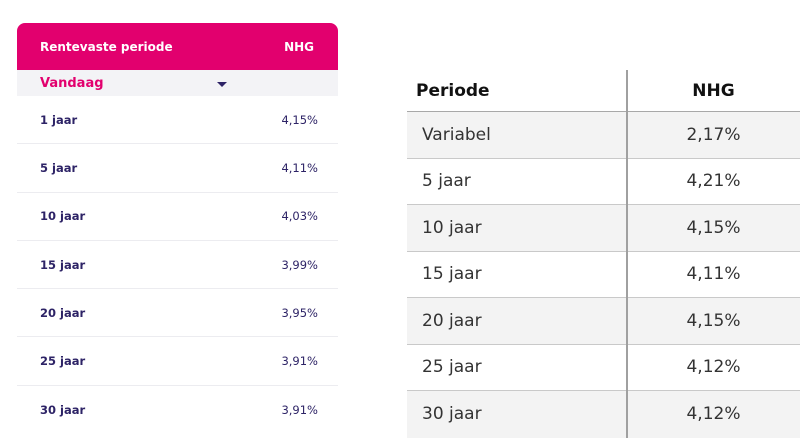 The width and height of the screenshot is (812, 446). What do you see at coordinates (456, 134) in the screenshot?
I see `row-period: Variabel` at bounding box center [456, 134].